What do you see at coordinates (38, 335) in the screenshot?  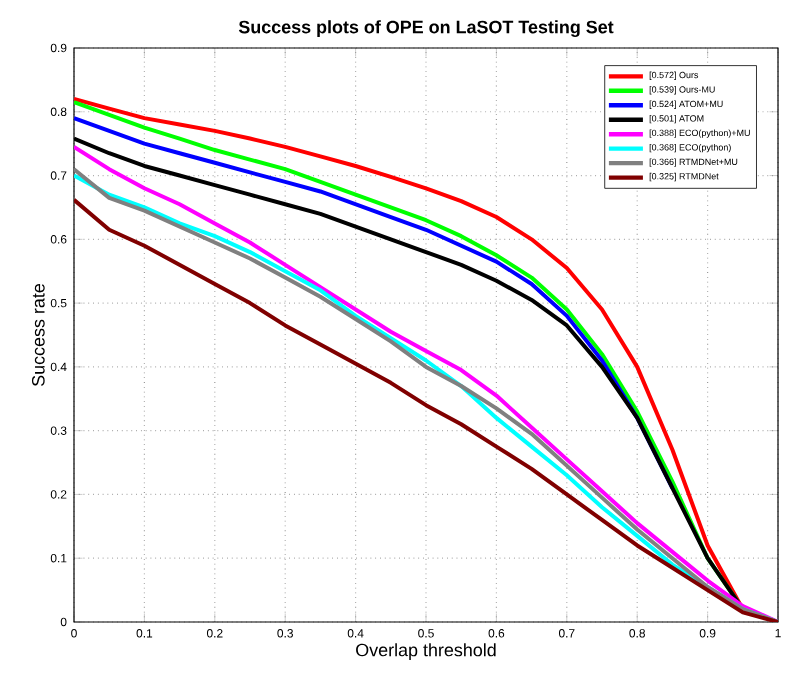 I see `y-axis-title: Success rate` at bounding box center [38, 335].